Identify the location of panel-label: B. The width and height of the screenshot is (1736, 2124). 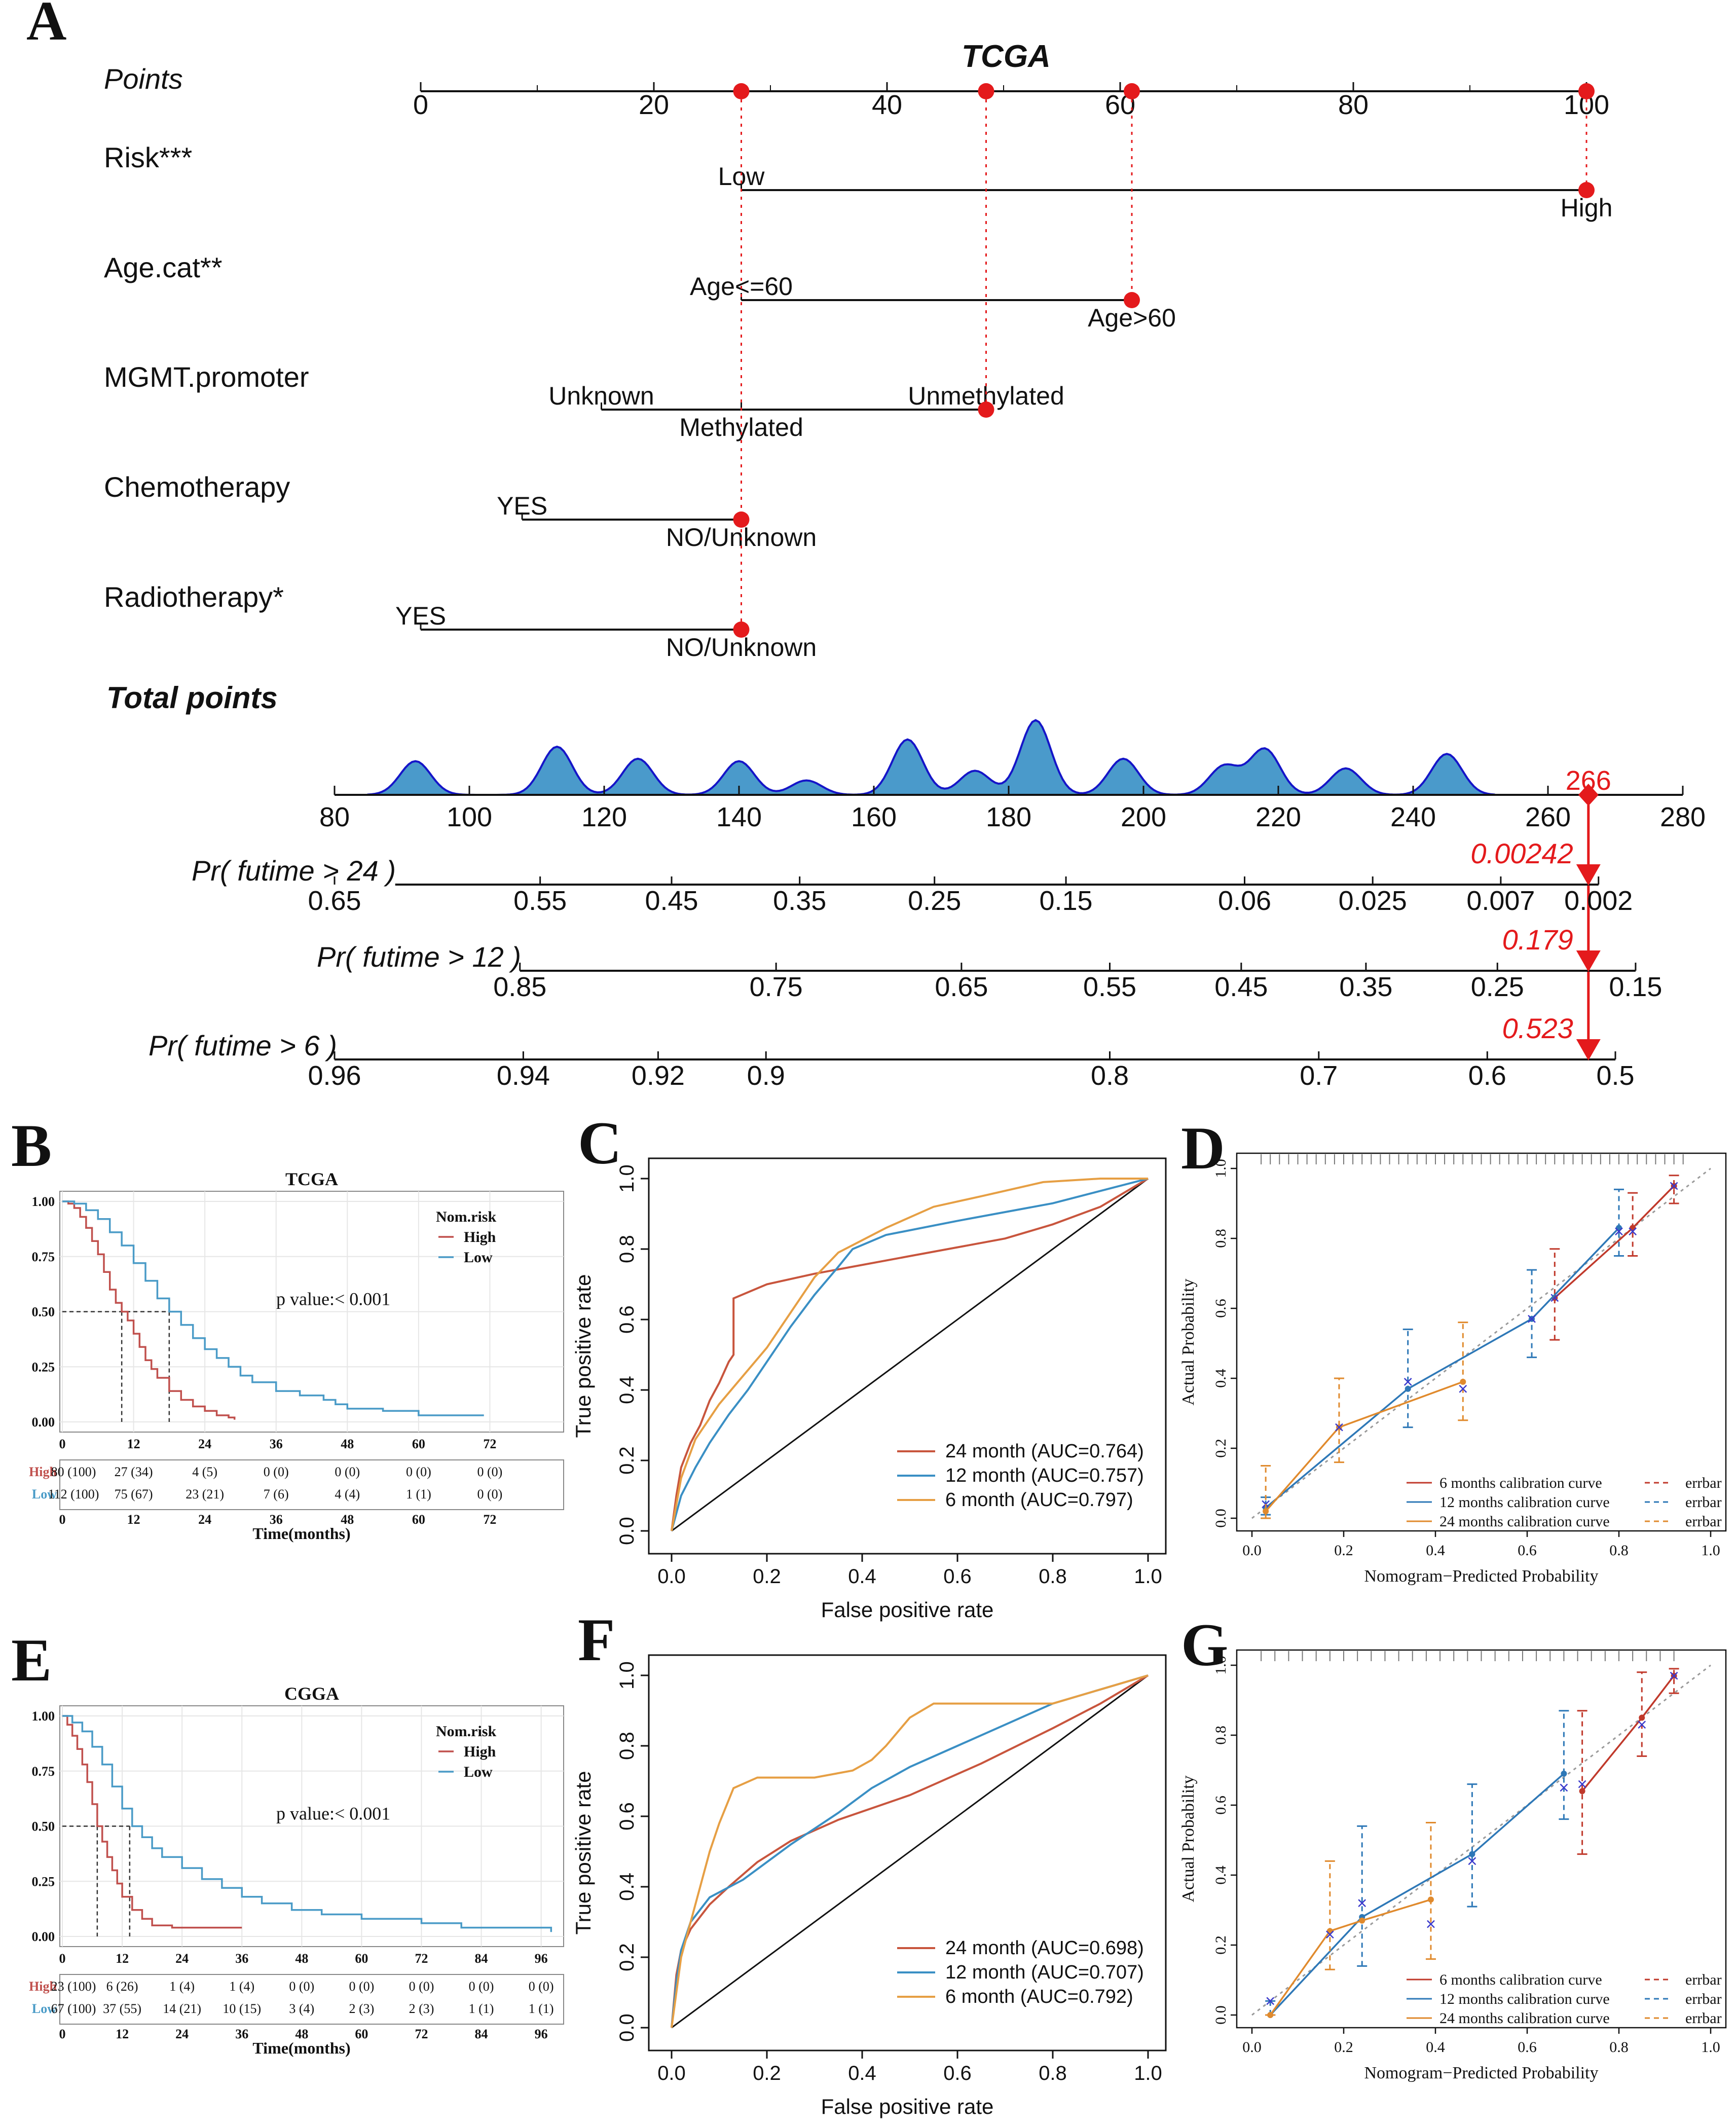
(31, 1145).